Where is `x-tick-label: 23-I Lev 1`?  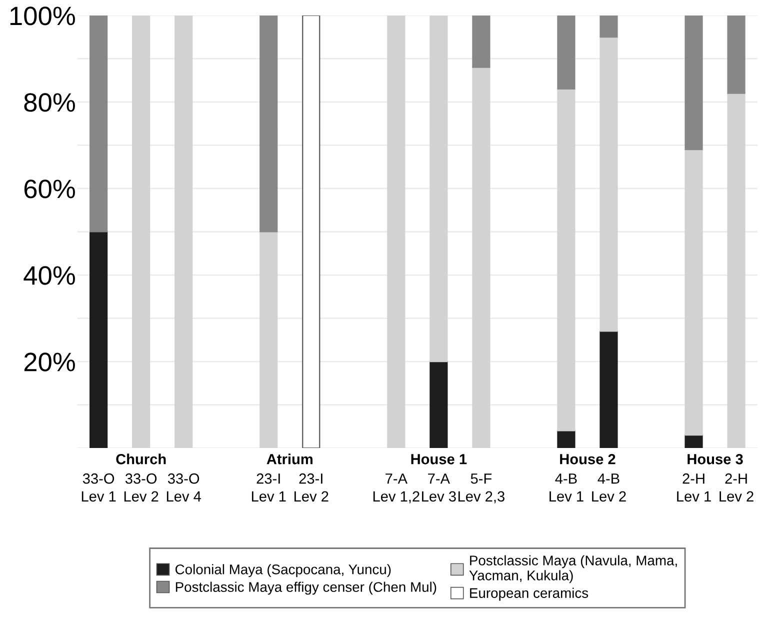 x-tick-label: 23-I Lev 1 is located at coordinates (269, 487).